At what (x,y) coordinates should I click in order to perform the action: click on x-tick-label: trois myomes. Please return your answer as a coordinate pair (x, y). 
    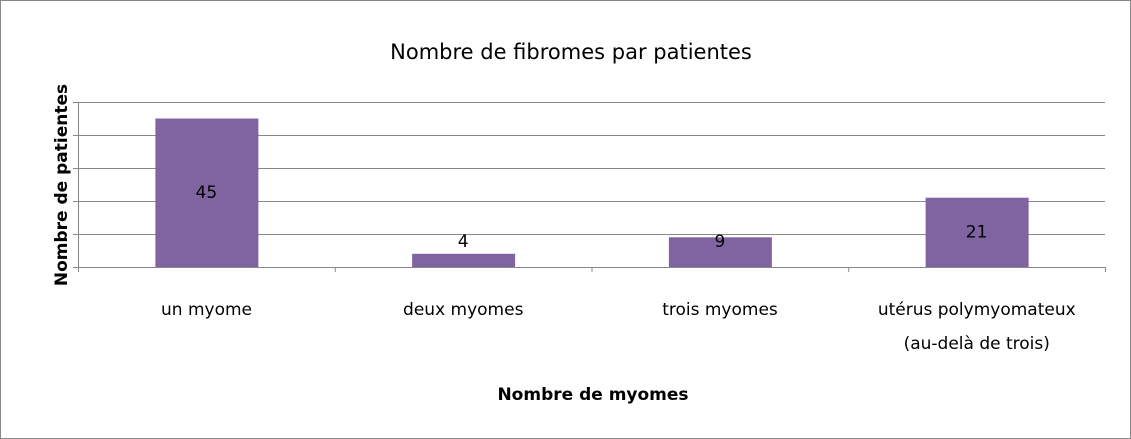
    Looking at the image, I should click on (720, 310).